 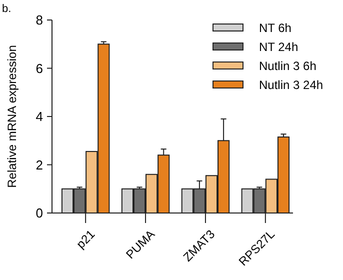 I want to click on y-tick-label: 2, so click(x=39, y=164).